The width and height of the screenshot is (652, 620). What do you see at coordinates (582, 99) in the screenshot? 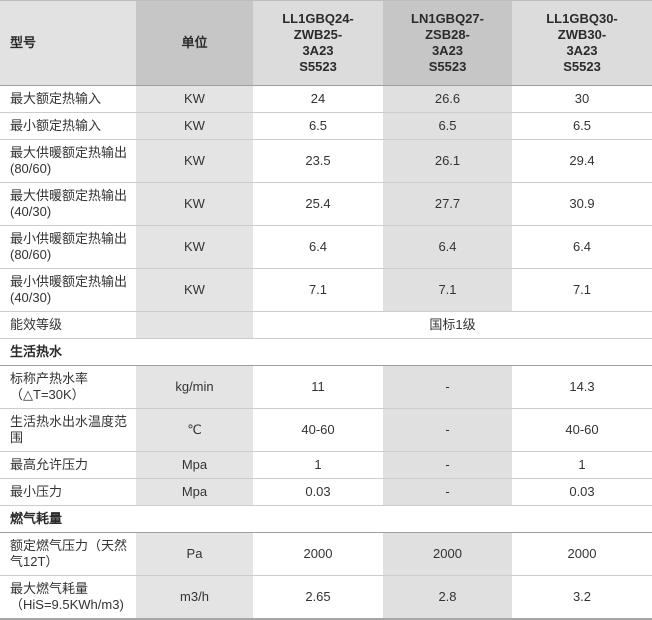
I see `value-model-3: 30` at bounding box center [582, 99].